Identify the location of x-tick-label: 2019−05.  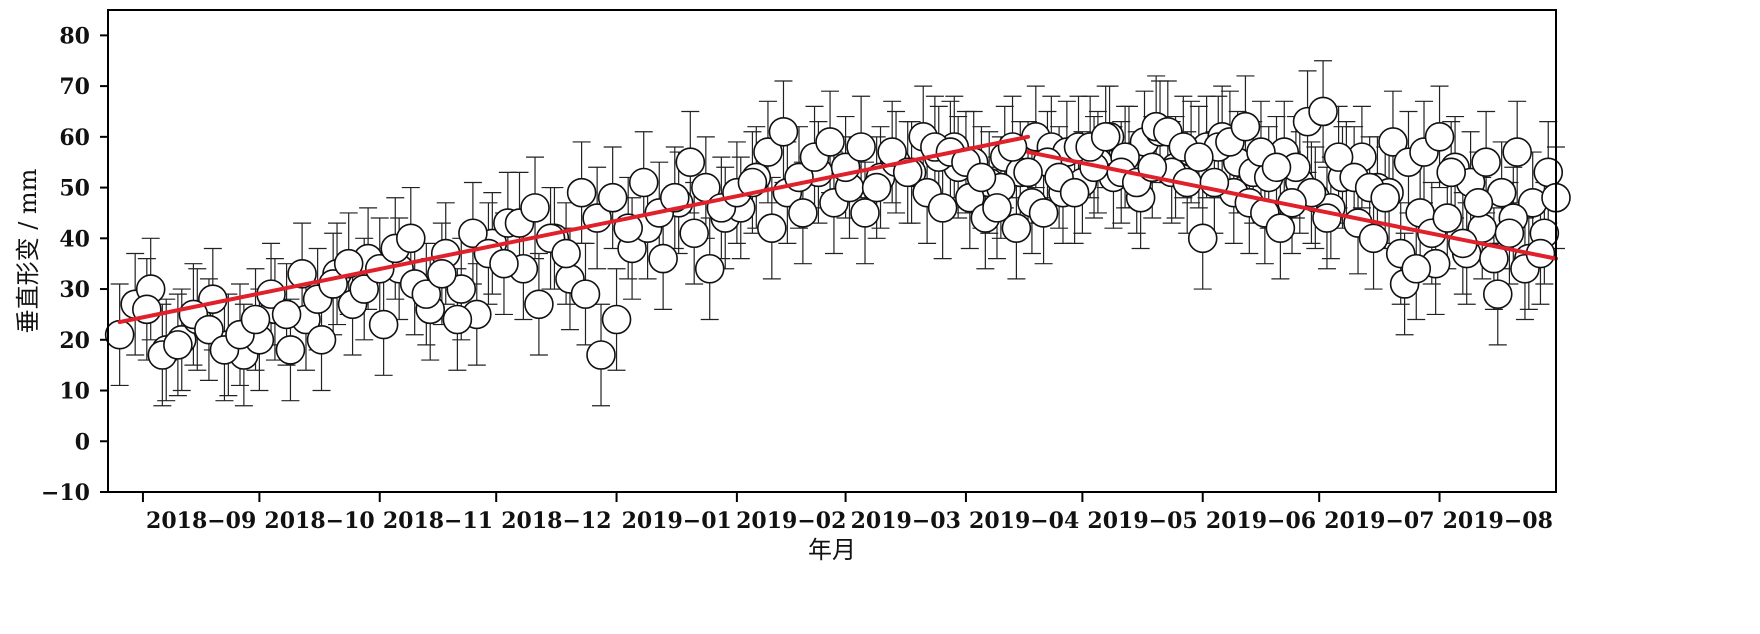
(1142, 521).